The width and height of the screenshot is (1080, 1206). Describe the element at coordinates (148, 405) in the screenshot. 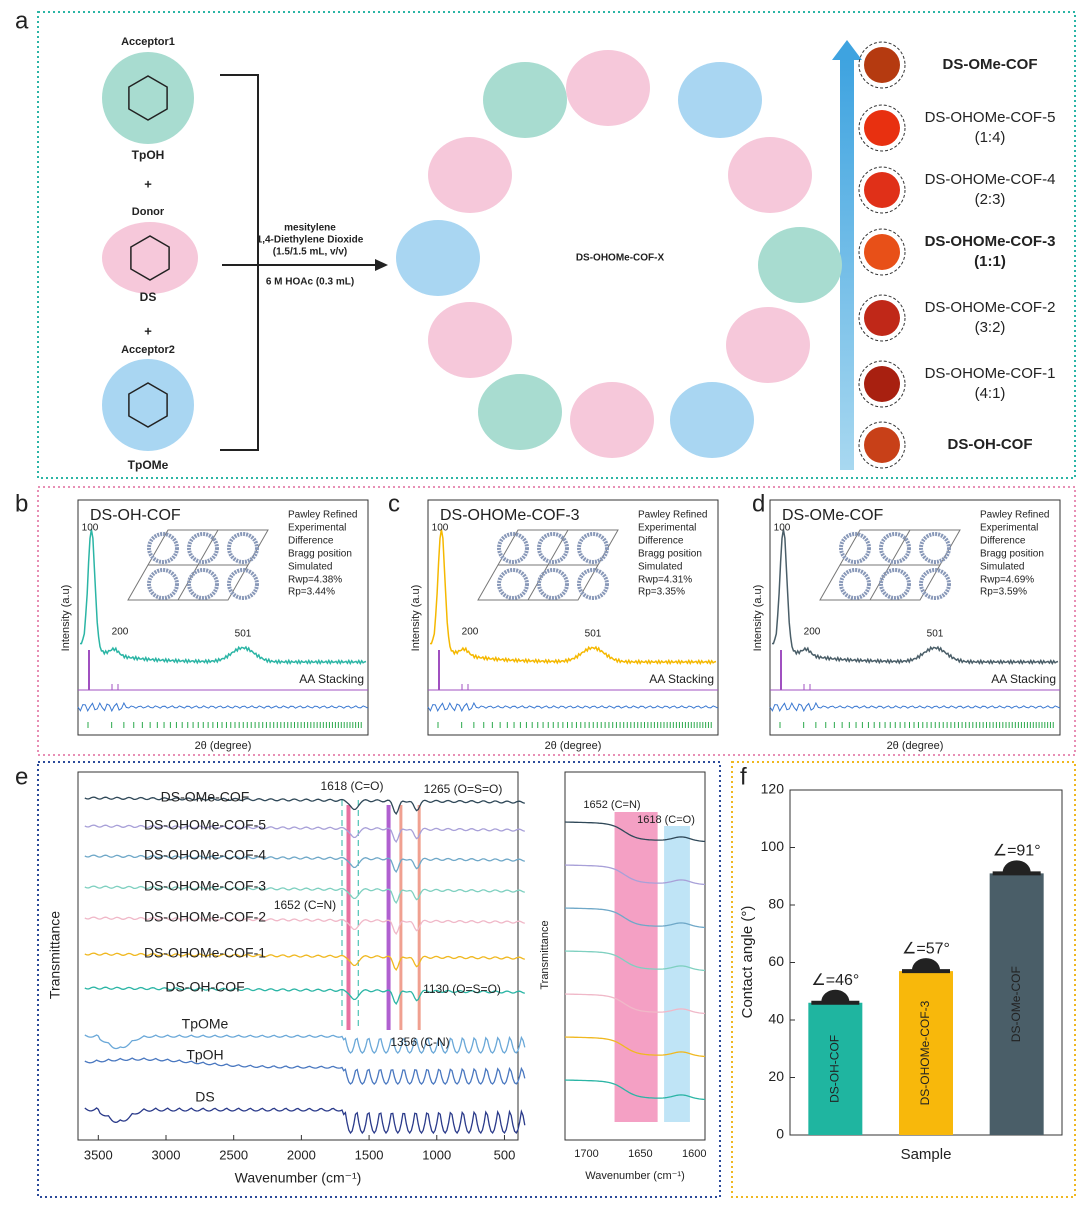

I see `acceptor2-ring` at that location.